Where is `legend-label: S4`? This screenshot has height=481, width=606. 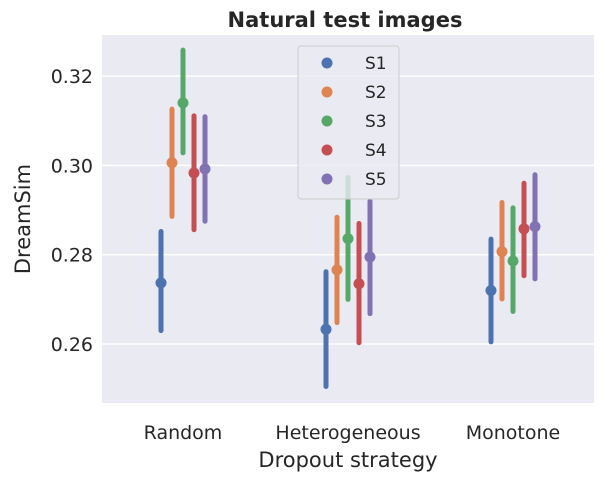
legend-label: S4 is located at coordinates (376, 151).